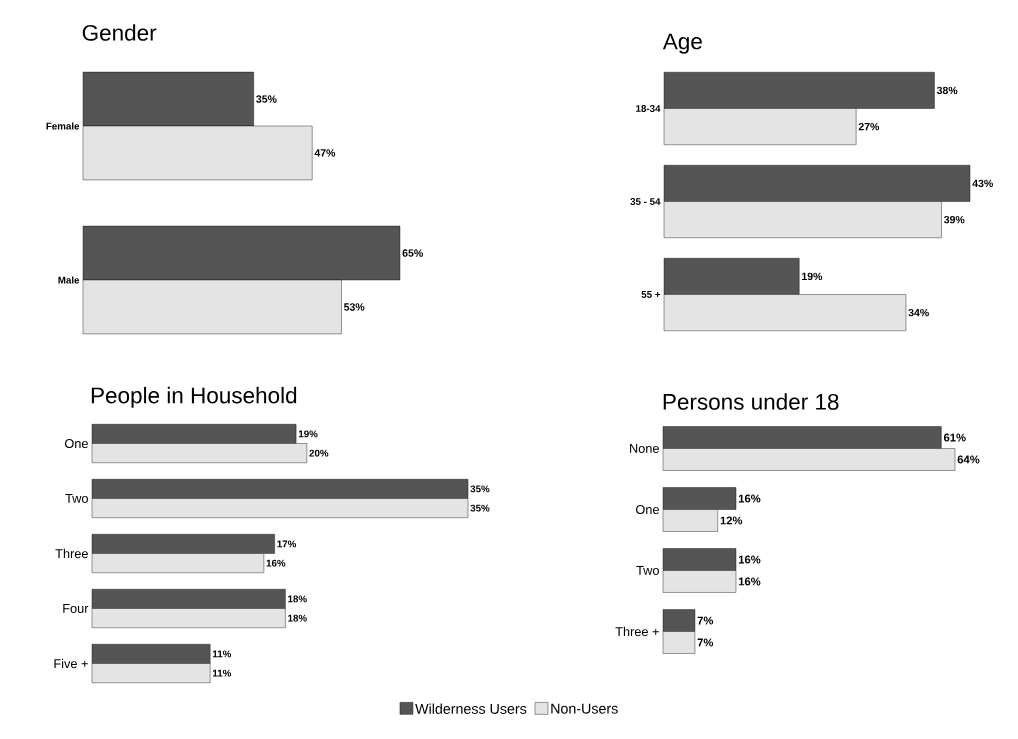  What do you see at coordinates (71, 553) in the screenshot?
I see `y-tick-label: Three` at bounding box center [71, 553].